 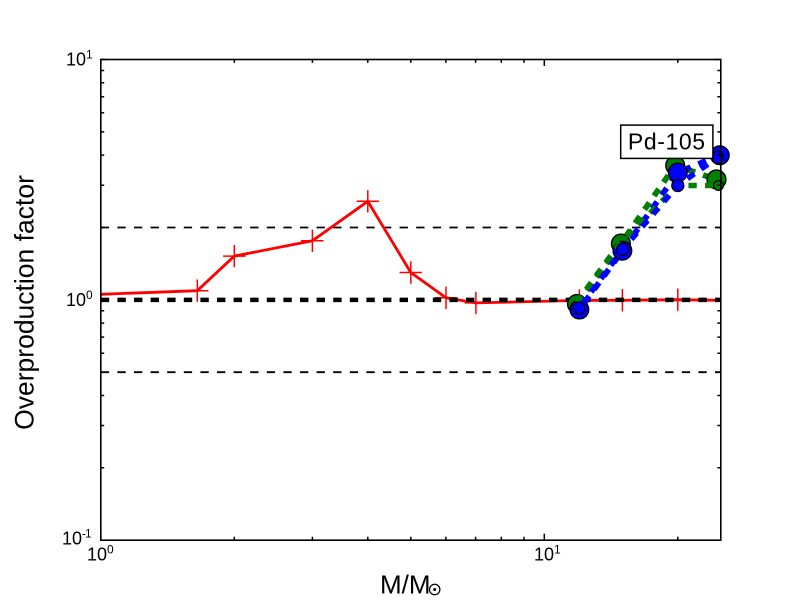 What do you see at coordinates (405, 585) in the screenshot?
I see `svg-text: M/M` at bounding box center [405, 585].